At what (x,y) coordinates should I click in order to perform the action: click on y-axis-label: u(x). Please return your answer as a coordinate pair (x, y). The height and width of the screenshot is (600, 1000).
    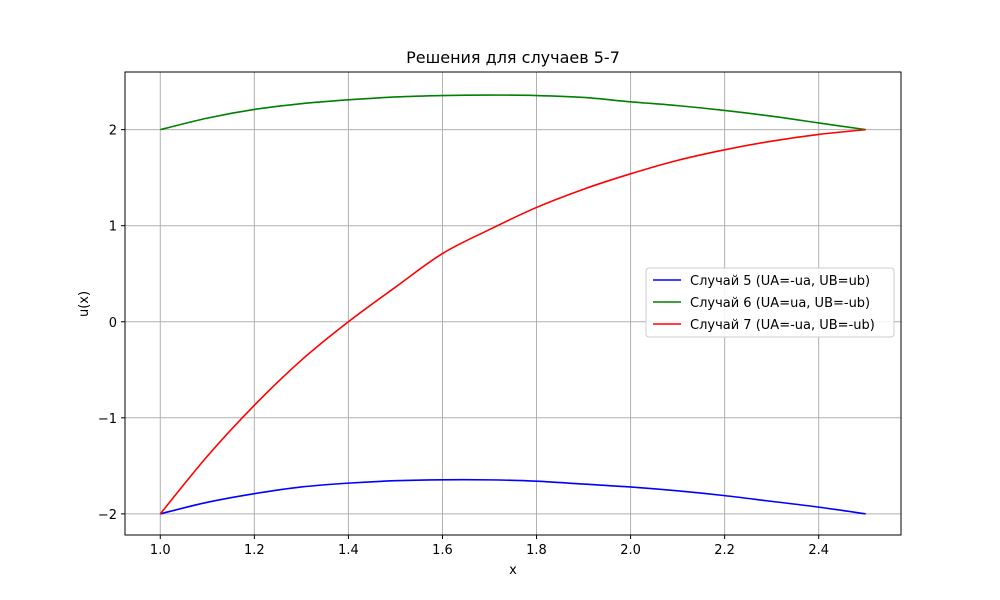
    Looking at the image, I should click on (84, 304).